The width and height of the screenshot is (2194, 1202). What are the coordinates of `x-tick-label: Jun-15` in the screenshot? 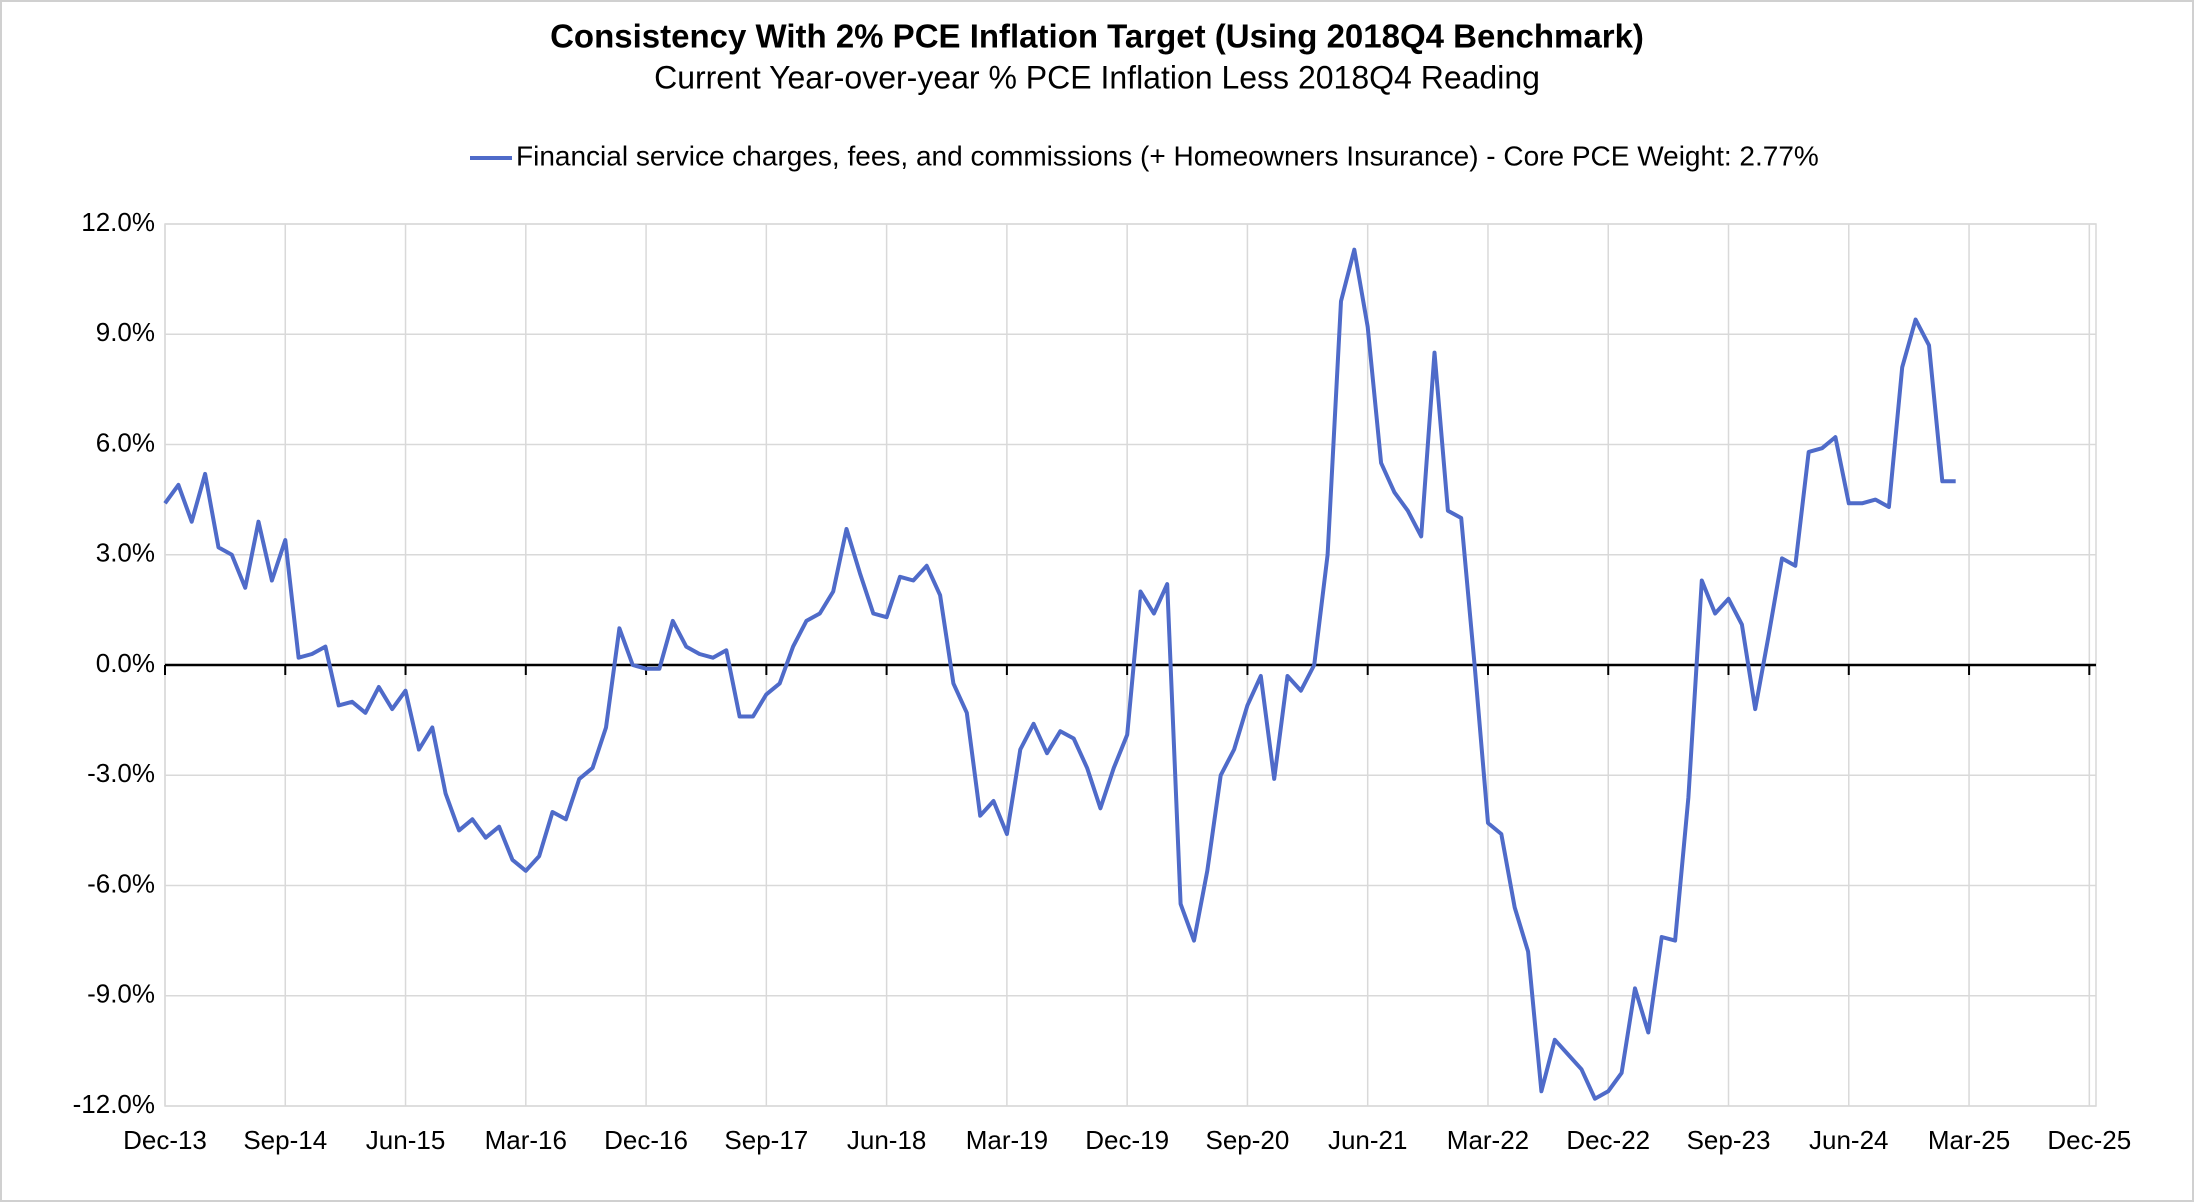 It's located at (406, 1140).